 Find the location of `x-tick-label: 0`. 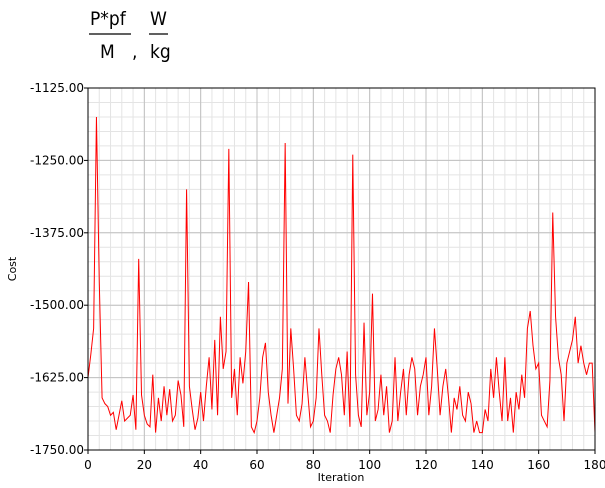

x-tick-label: 0 is located at coordinates (88, 465).